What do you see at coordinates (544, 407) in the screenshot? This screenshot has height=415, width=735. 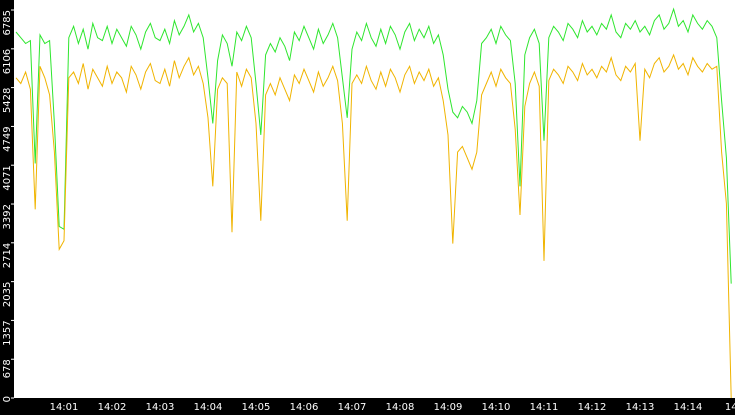 I see `x-tick-label: 14:11` at bounding box center [544, 407].